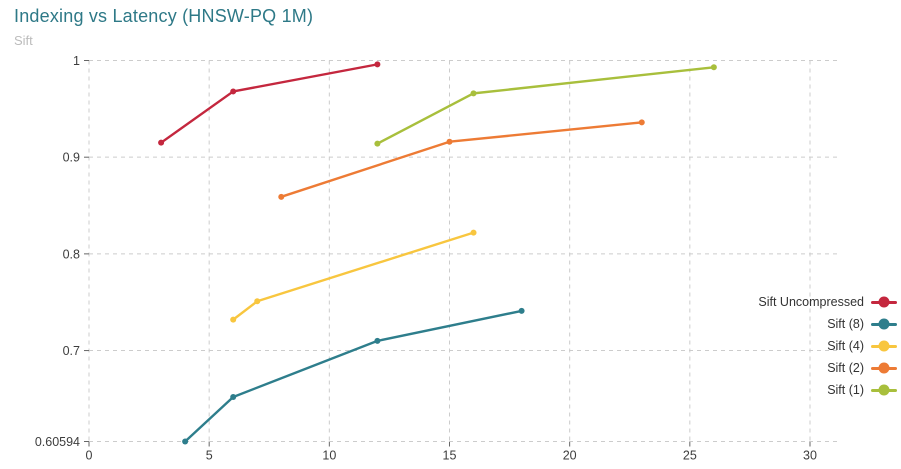 The image size is (901, 469). Describe the element at coordinates (810, 456) in the screenshot. I see `x-tick-label: 30` at that location.